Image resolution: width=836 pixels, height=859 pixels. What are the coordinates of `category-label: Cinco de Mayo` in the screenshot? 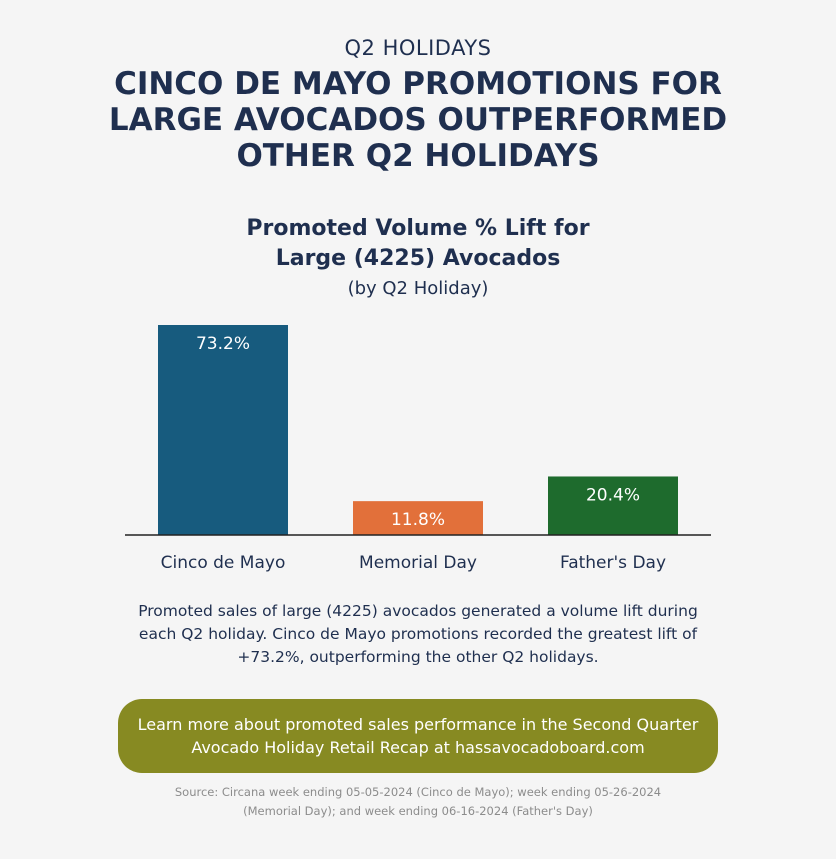 It's located at (223, 563).